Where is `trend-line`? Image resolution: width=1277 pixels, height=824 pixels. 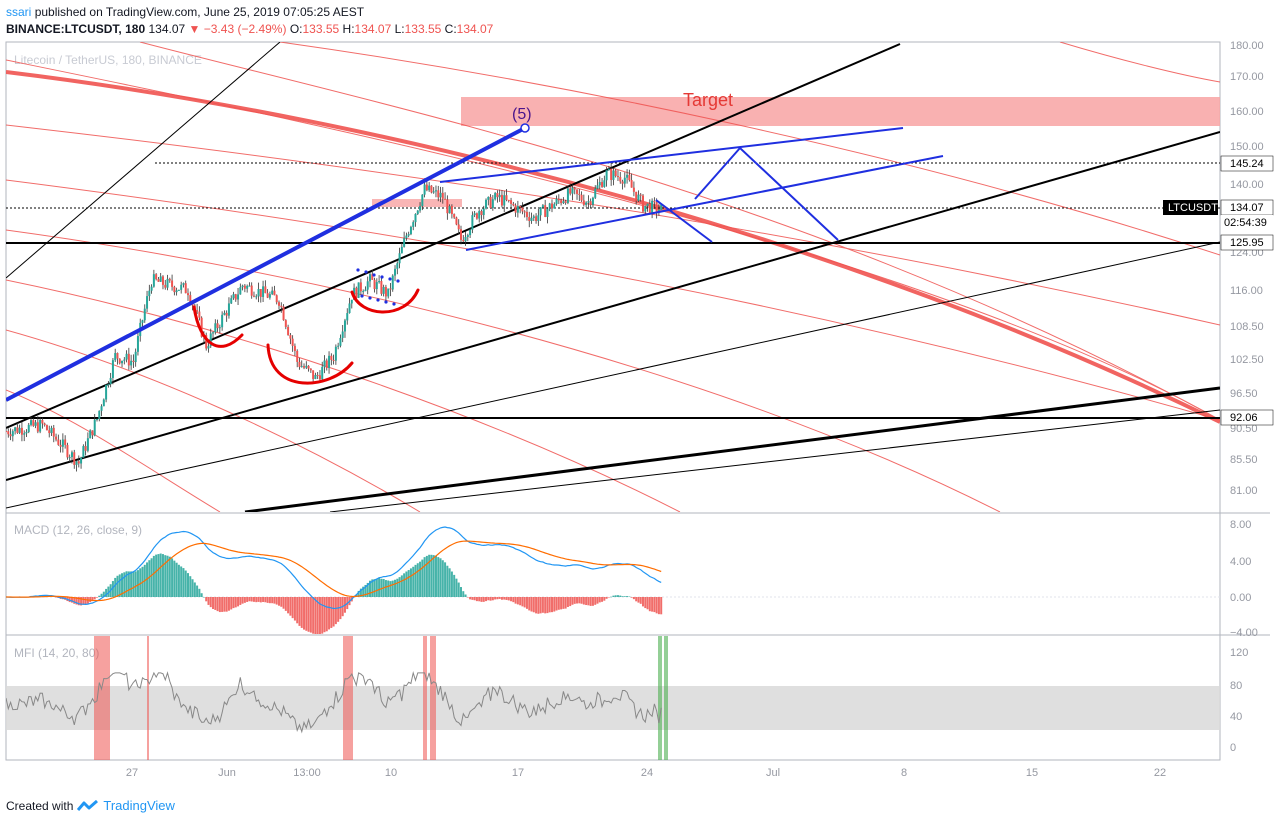
trend-line is located at coordinates (143, 160).